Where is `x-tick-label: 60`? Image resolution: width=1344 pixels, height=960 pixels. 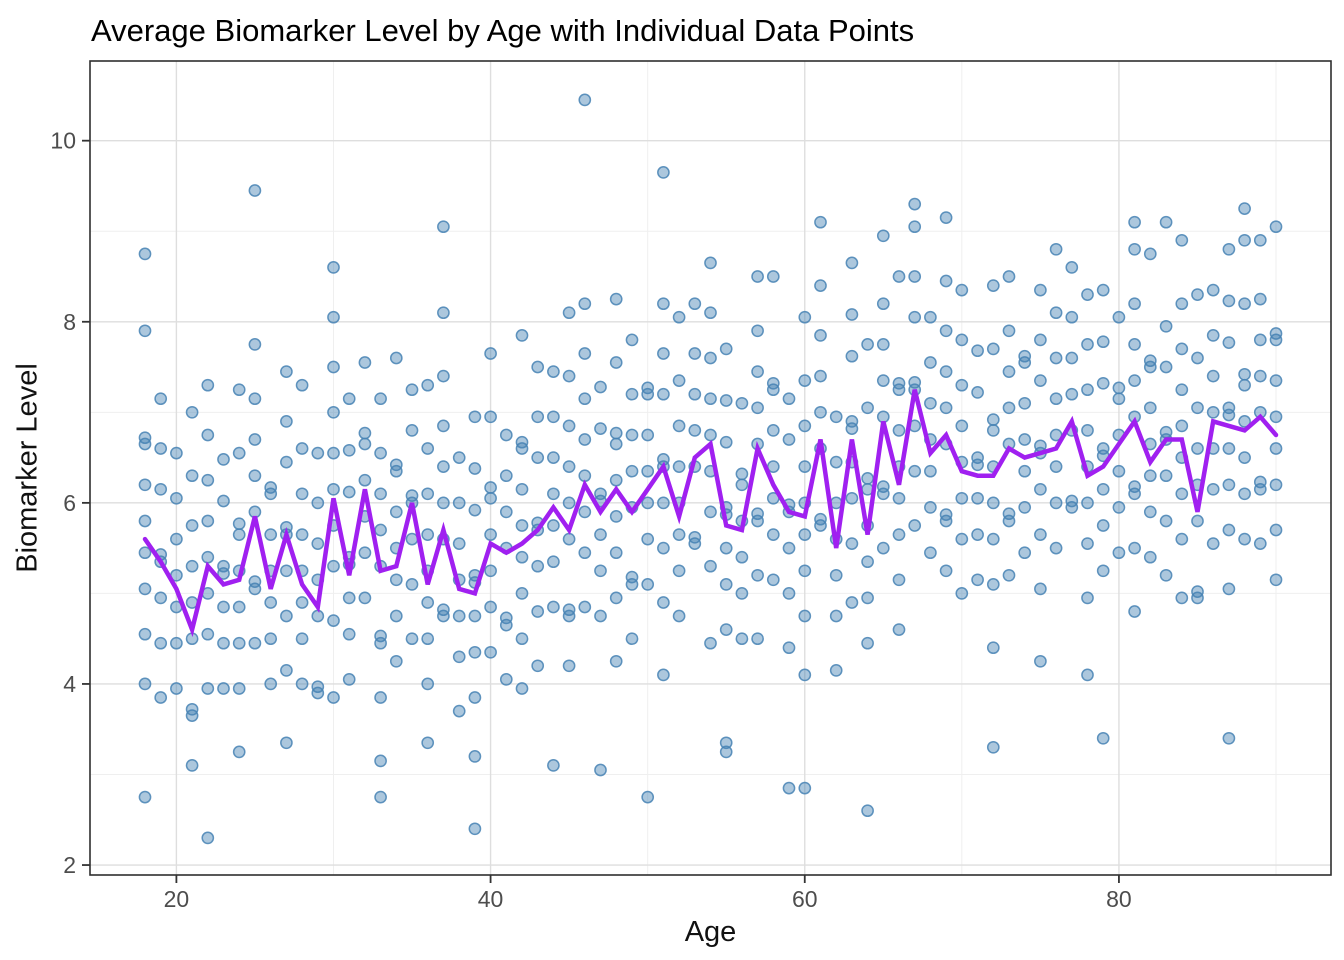
x-tick-label: 60 is located at coordinates (805, 899).